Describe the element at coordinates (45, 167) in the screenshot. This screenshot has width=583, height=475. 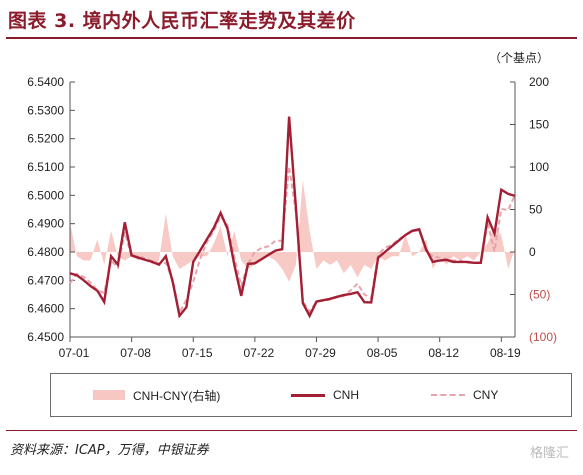
I see `y-left-tick-label: 6.5100` at that location.